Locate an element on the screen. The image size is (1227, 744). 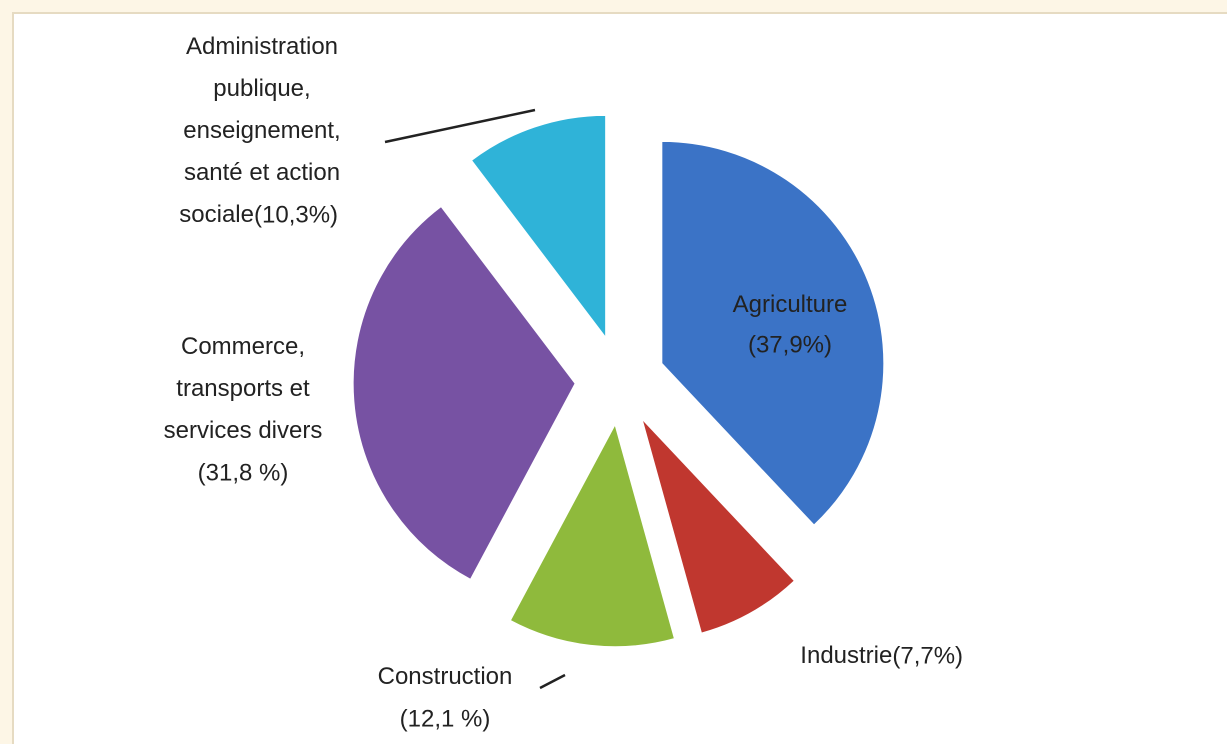
label-line: Administration is located at coordinates (265, 46).